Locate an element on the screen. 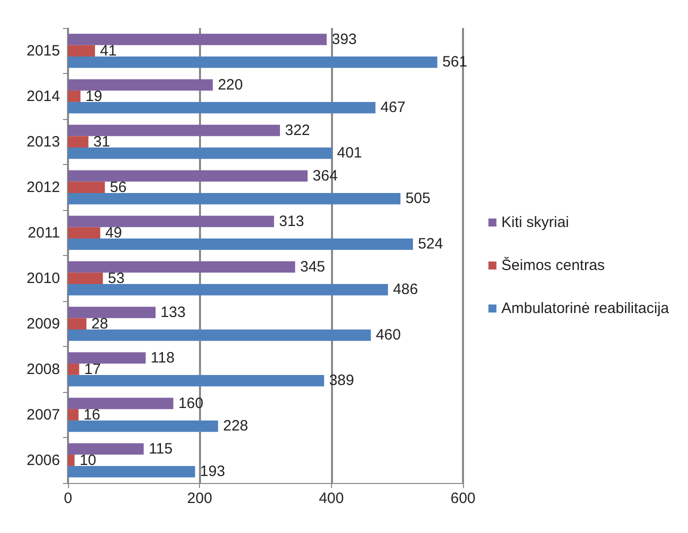 The image size is (688, 533). data-label: 345 is located at coordinates (313, 267).